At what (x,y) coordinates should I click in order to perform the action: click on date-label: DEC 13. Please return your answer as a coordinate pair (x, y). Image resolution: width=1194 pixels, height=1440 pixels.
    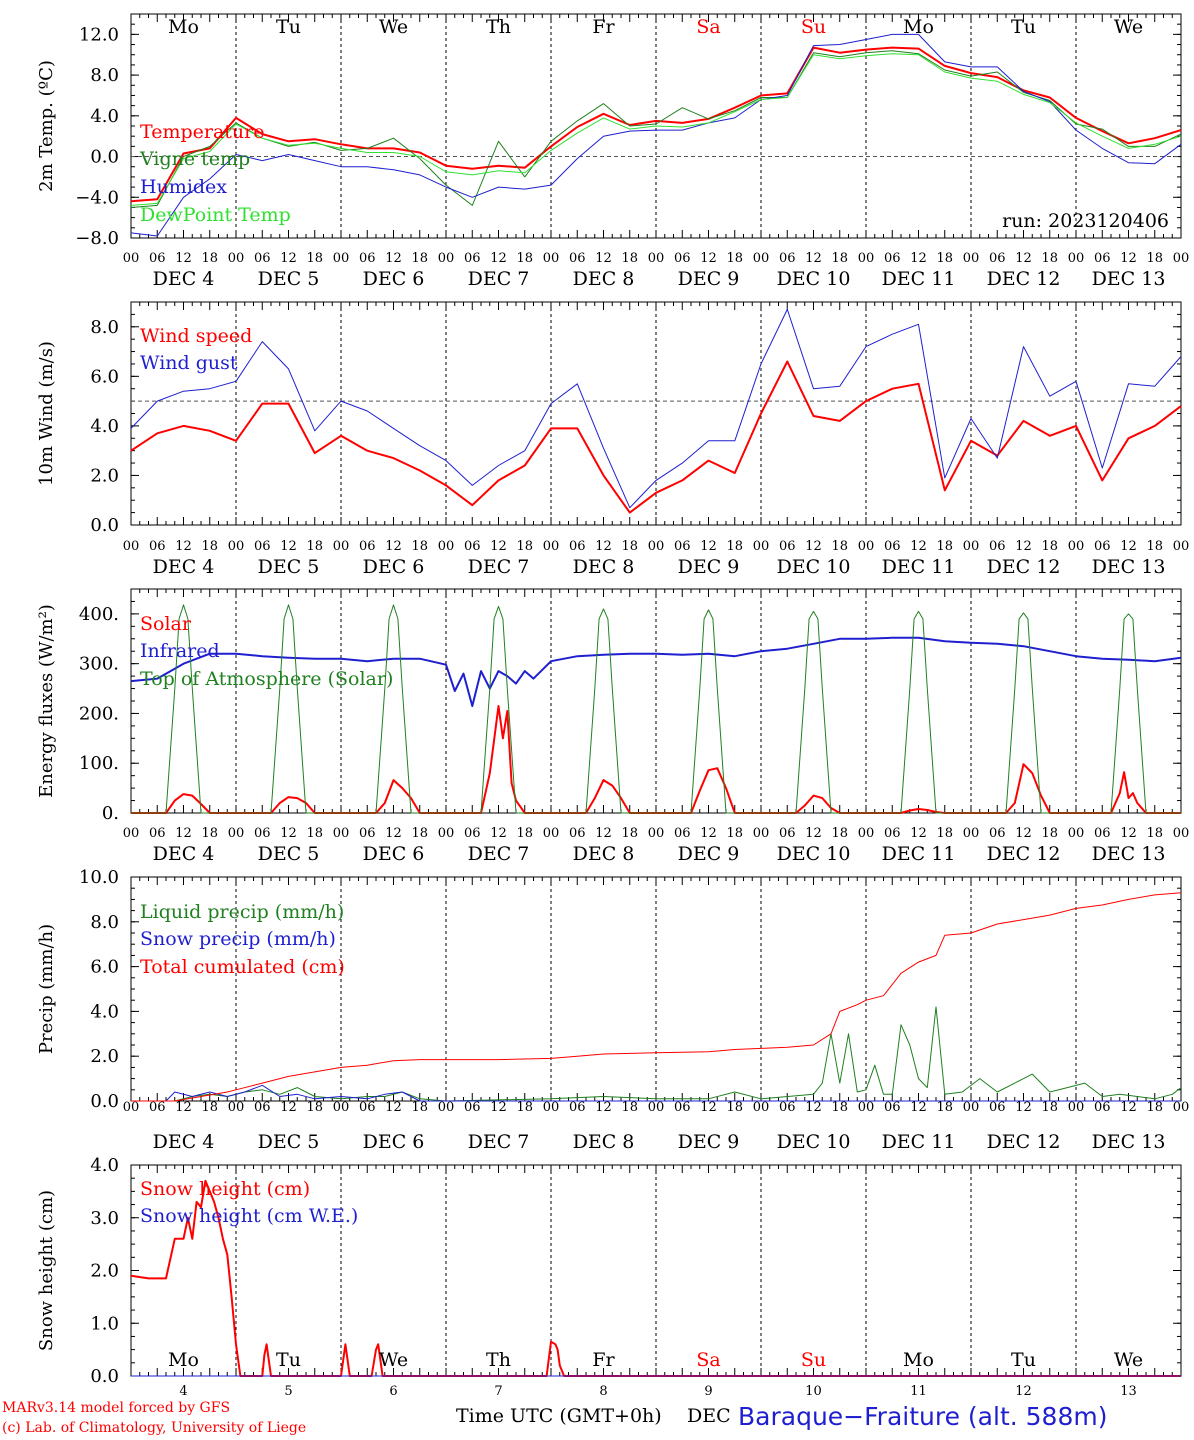
    Looking at the image, I should click on (1129, 567).